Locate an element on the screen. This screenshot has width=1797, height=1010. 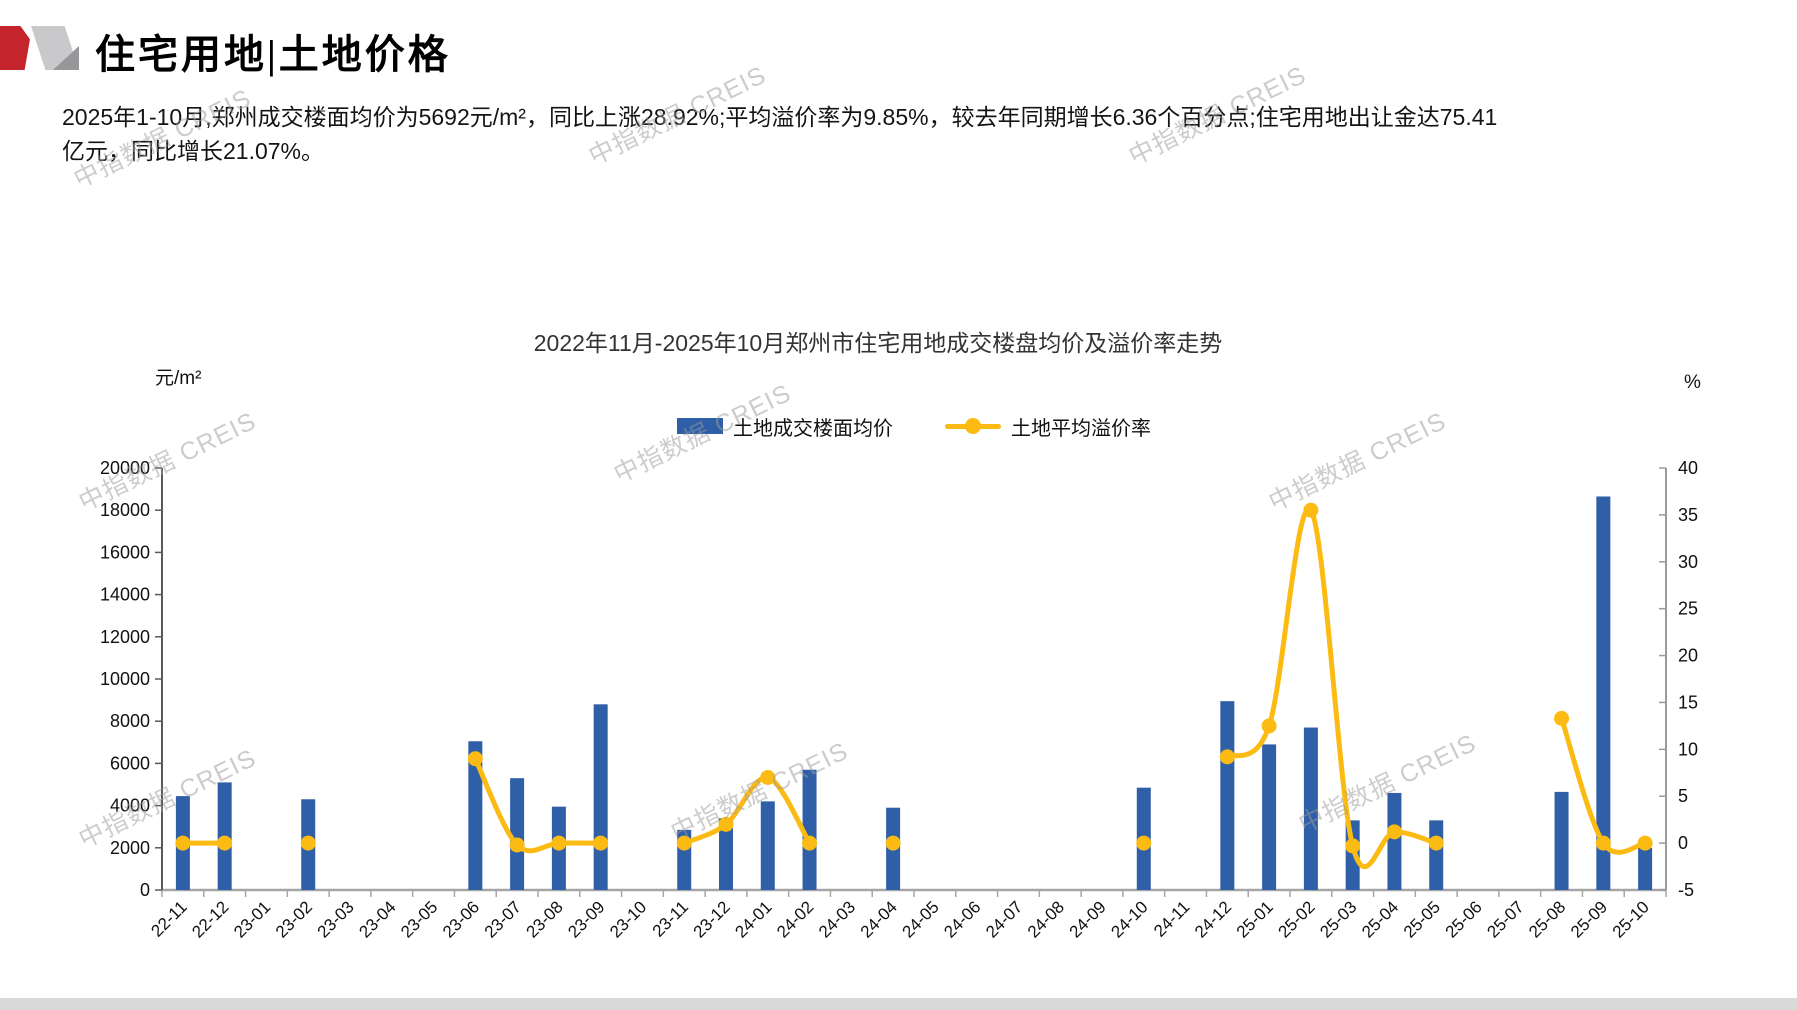
x-axis-category-label: 25-02 is located at coordinates (1297, 919).